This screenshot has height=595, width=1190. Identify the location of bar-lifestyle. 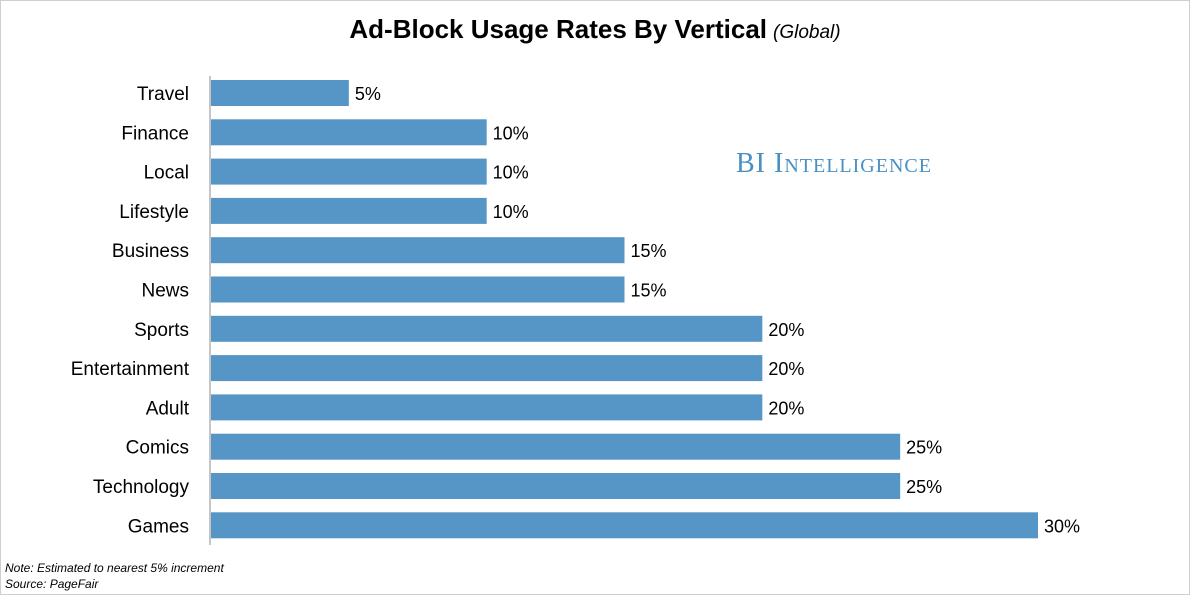
(349, 210).